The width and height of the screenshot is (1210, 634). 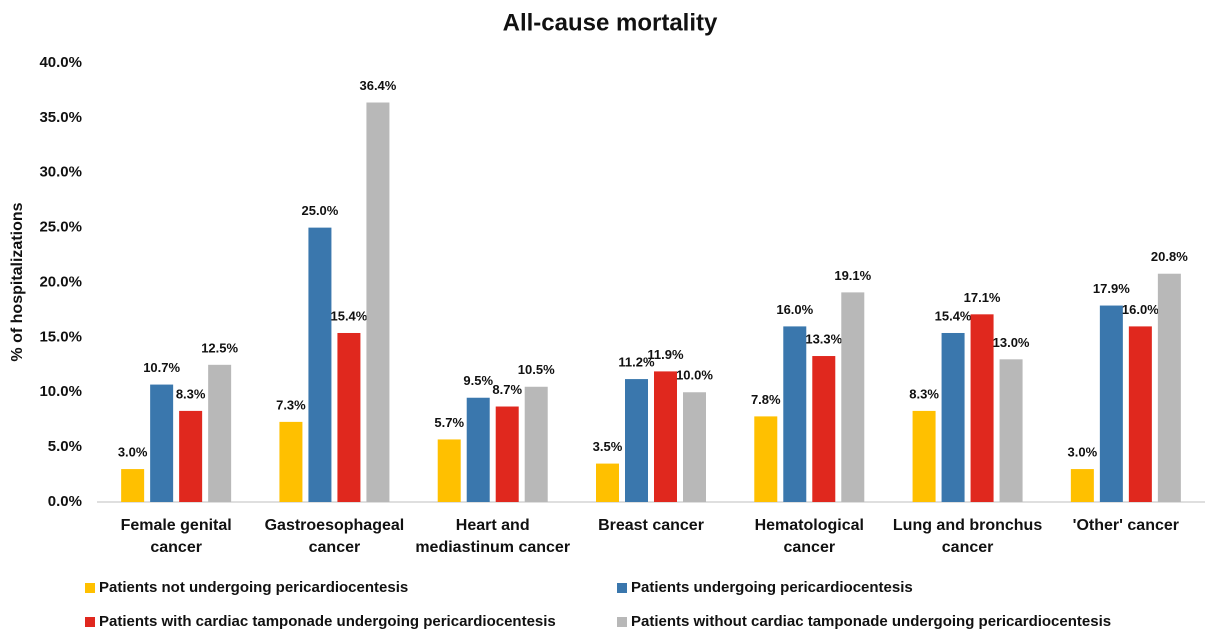 I want to click on x-tick-label: 'Other' cancer, so click(x=1125, y=525).